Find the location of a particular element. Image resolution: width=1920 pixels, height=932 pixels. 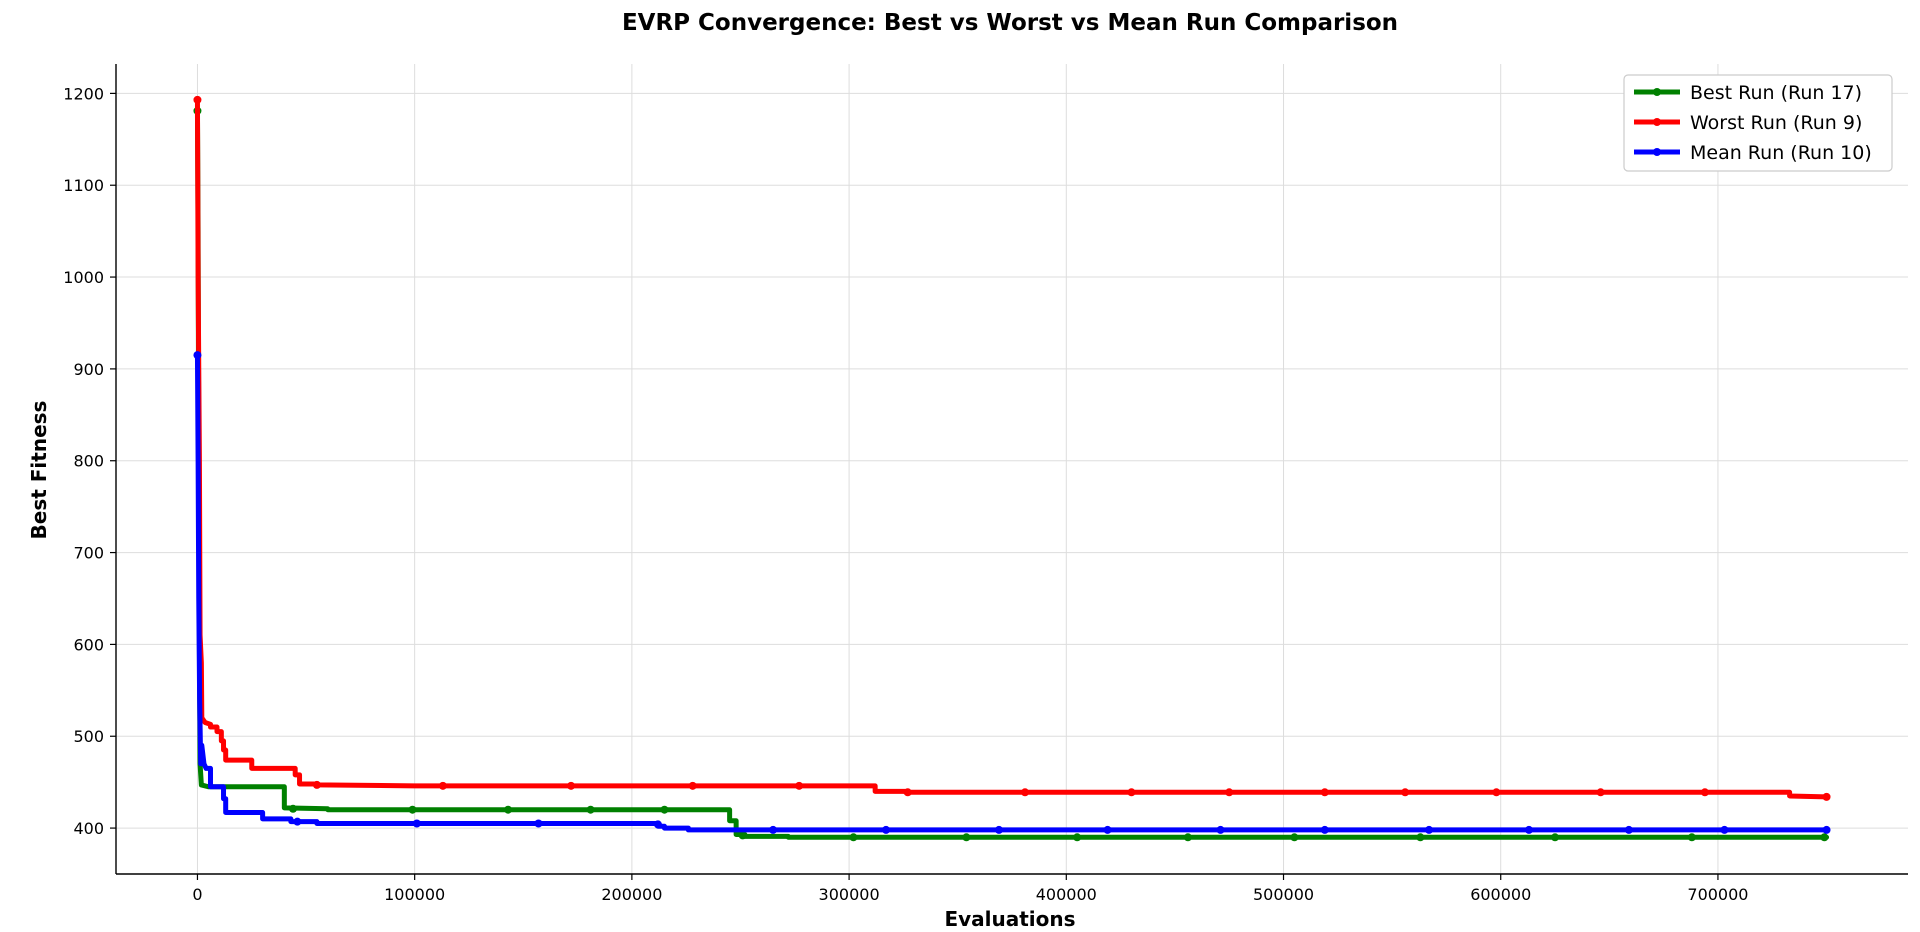

legend-entry: Worst Run (Run 9) is located at coordinates (1748, 123).